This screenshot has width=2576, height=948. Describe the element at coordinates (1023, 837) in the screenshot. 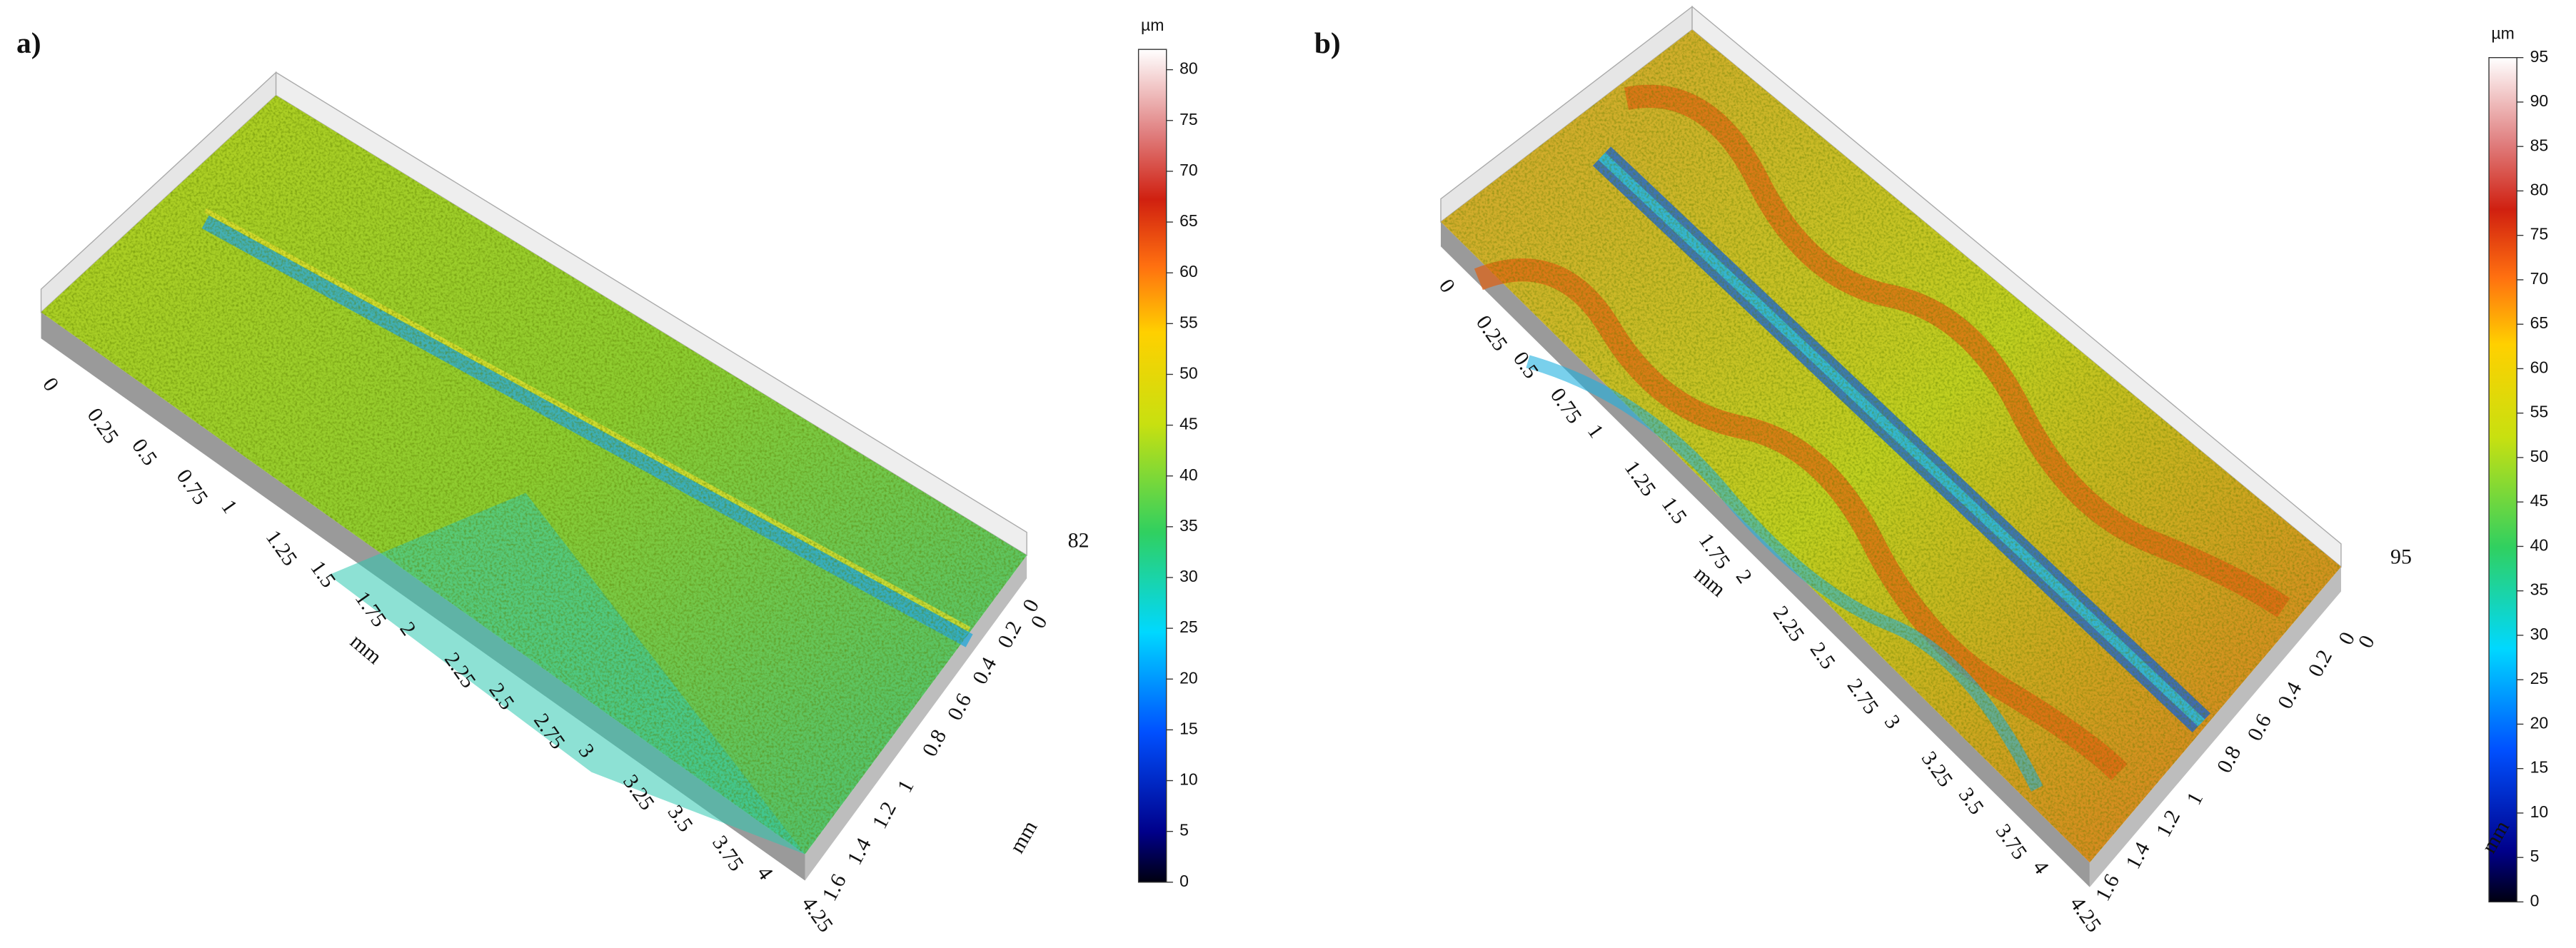

I see `y-axis-title: mm` at that location.